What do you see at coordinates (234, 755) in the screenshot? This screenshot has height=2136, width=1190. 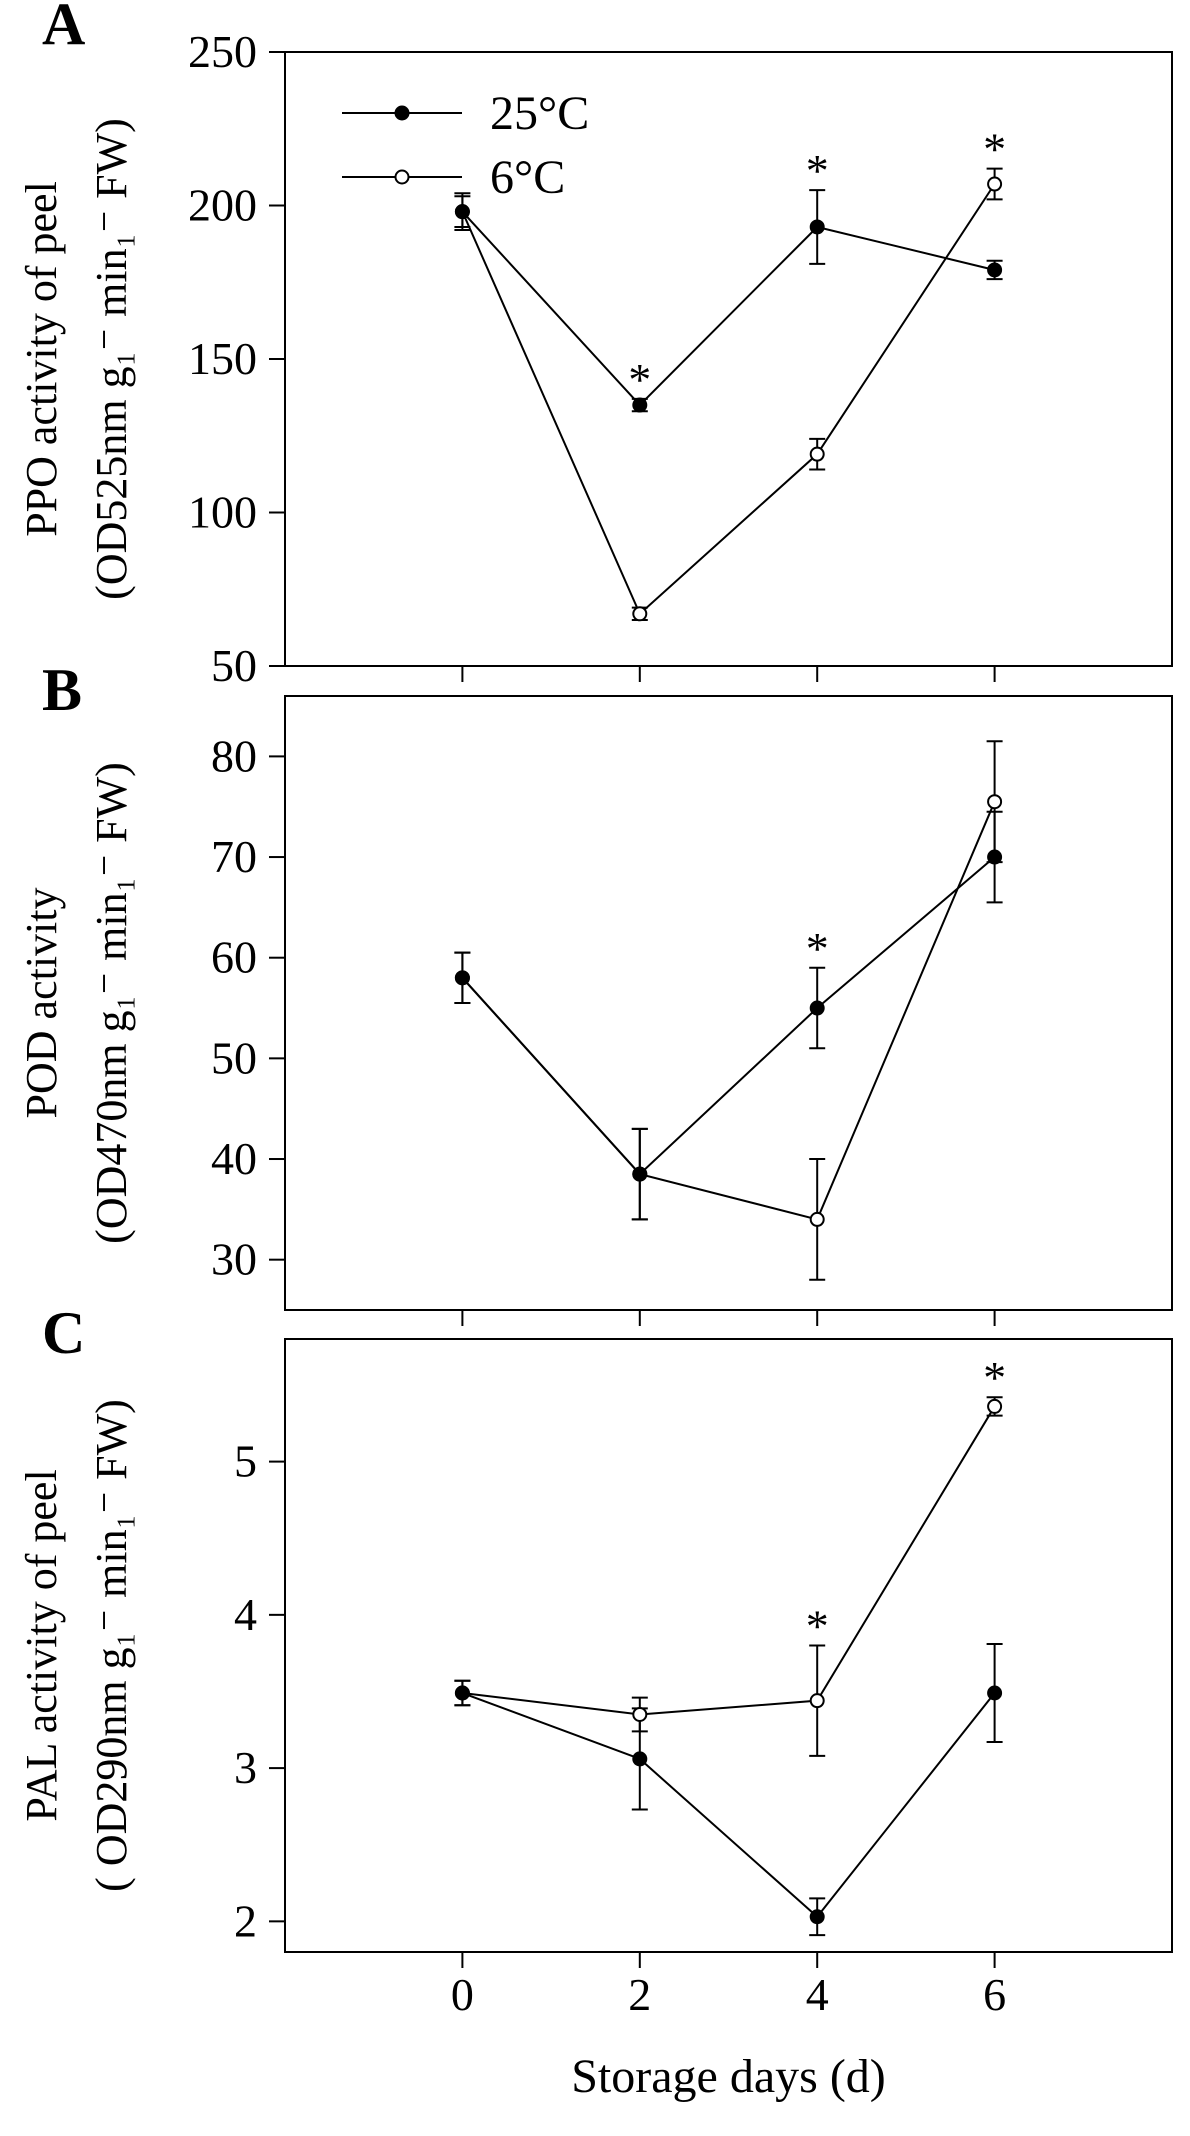 I see `y-tick-label: 80` at bounding box center [234, 755].